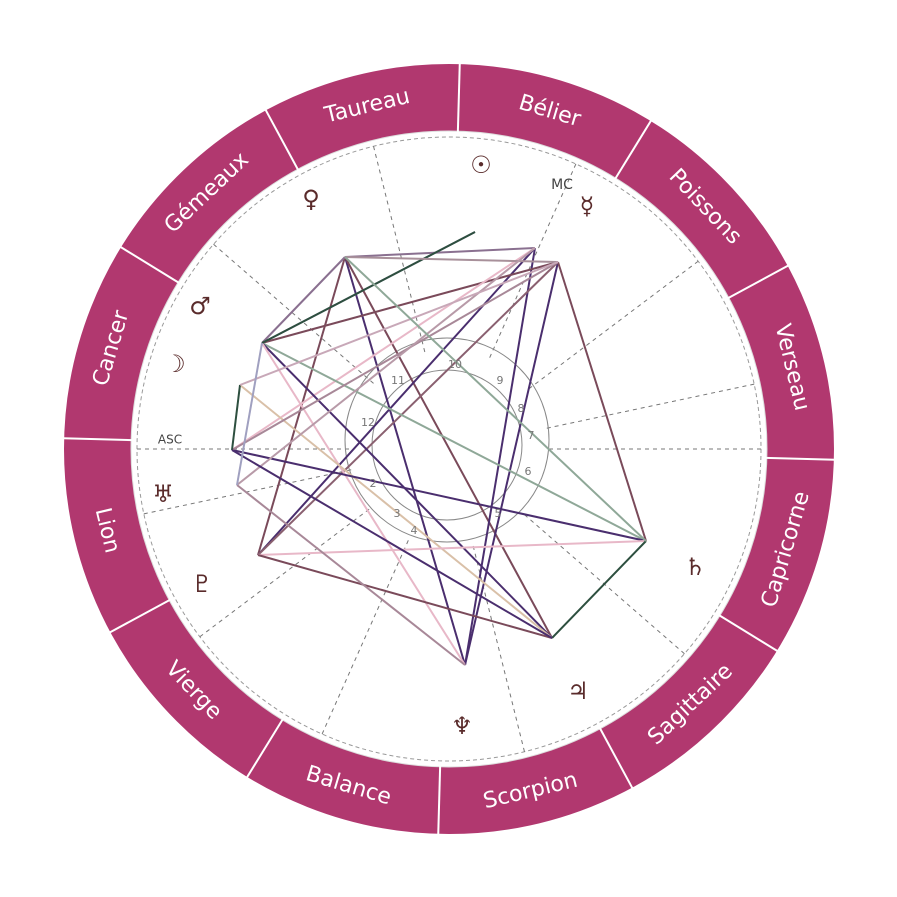  What do you see at coordinates (368, 422) in the screenshot?
I see `house-number: 12` at bounding box center [368, 422].